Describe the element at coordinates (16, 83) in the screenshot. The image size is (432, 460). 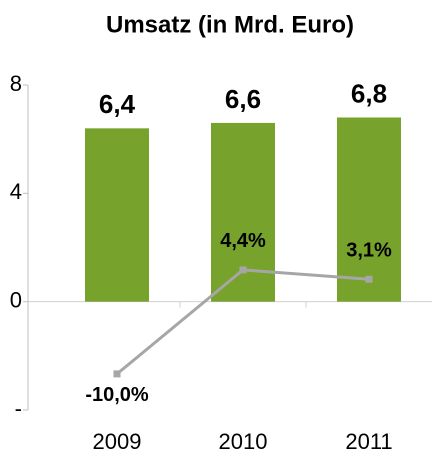
I see `y-tick-label: 8` at that location.